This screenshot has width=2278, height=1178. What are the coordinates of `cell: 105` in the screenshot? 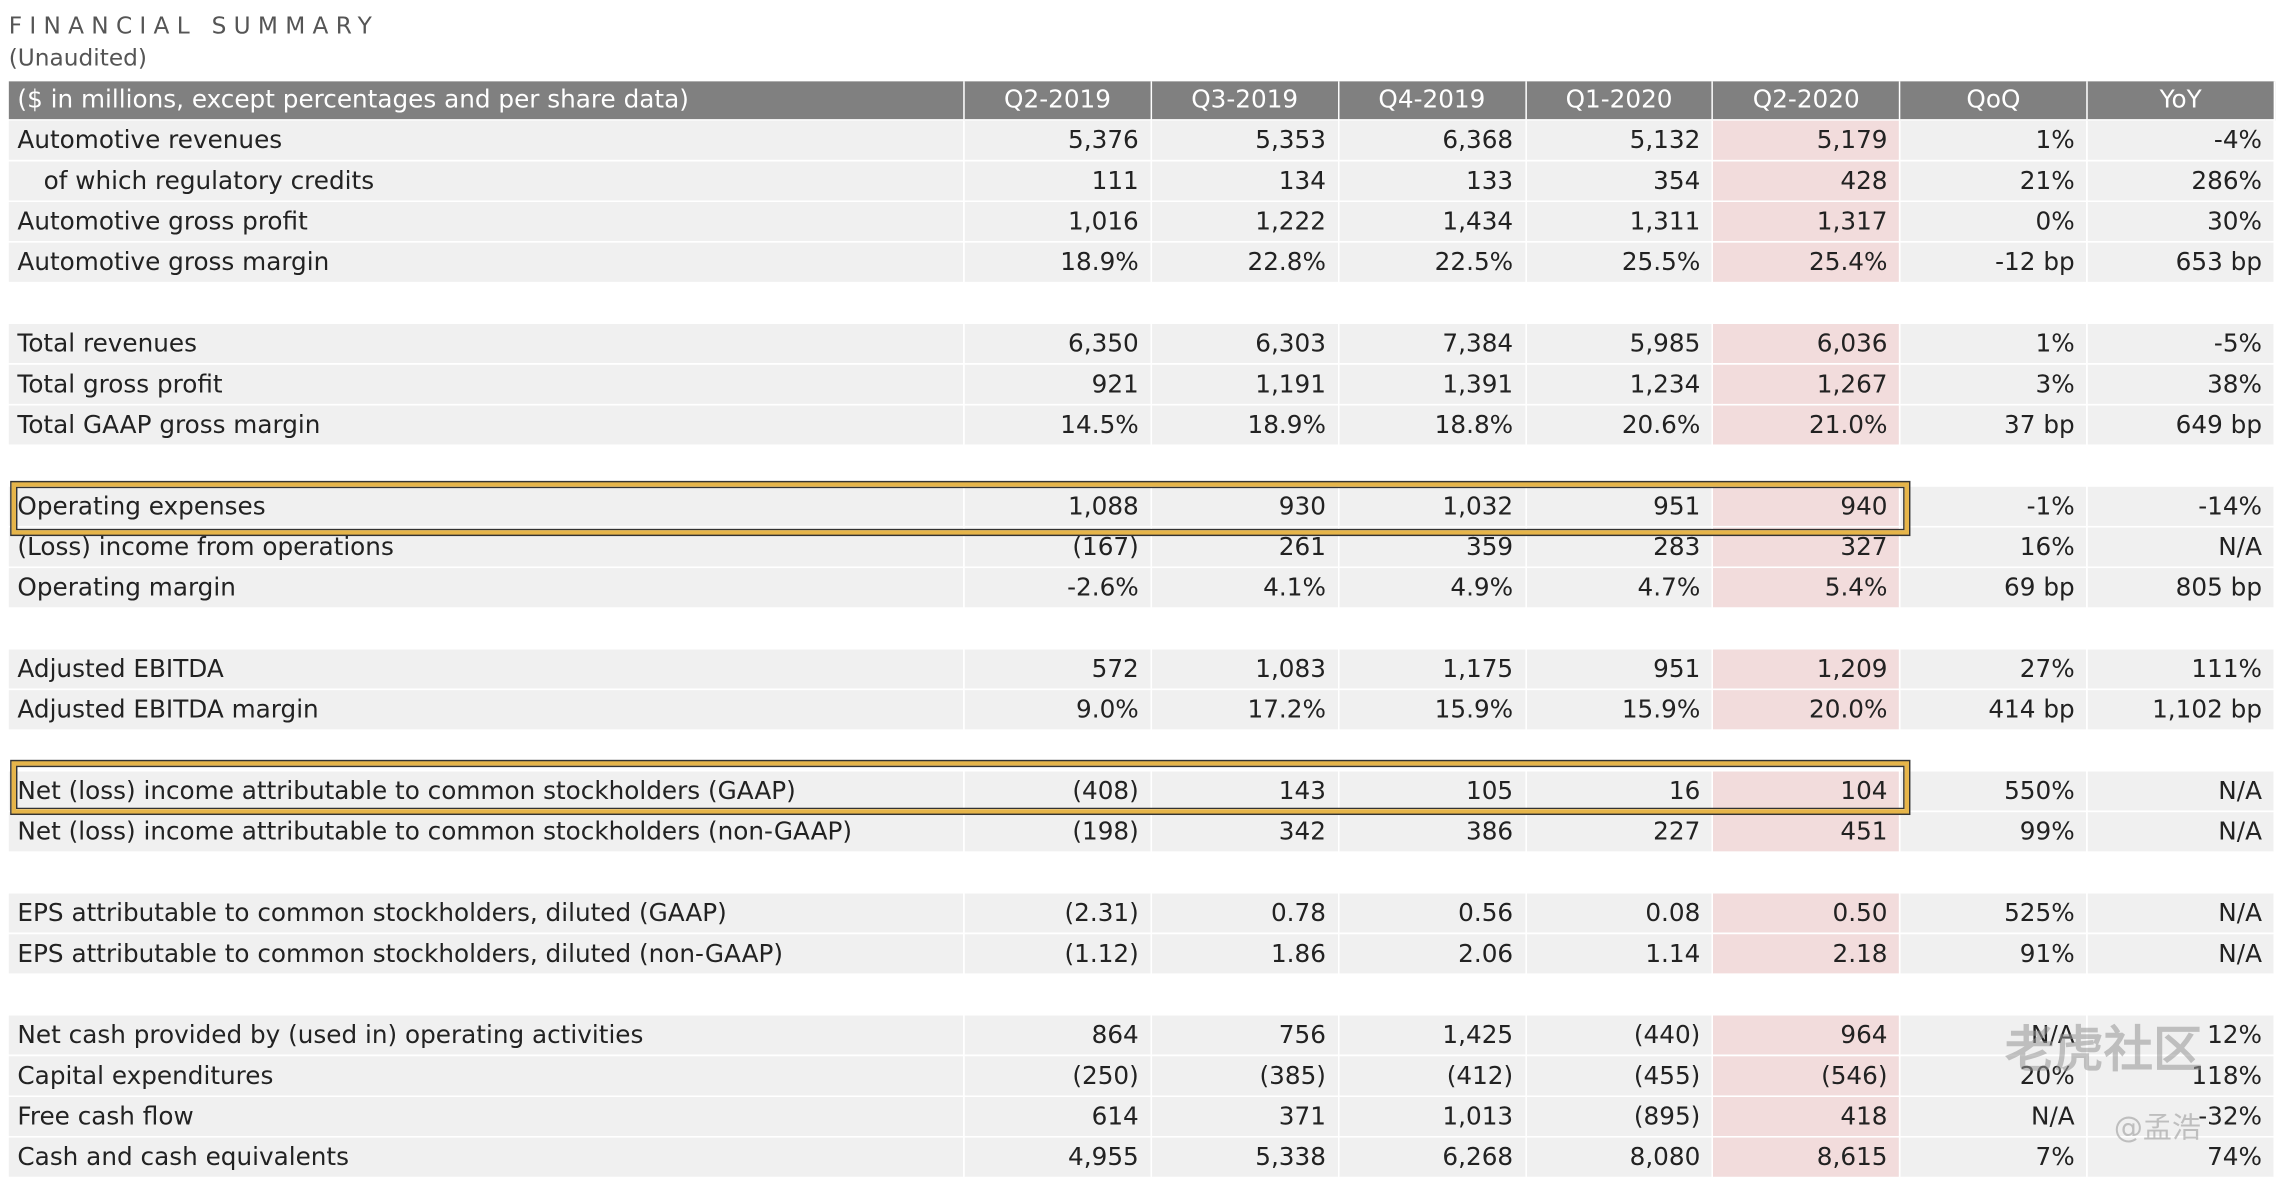 It's located at (1432, 791).